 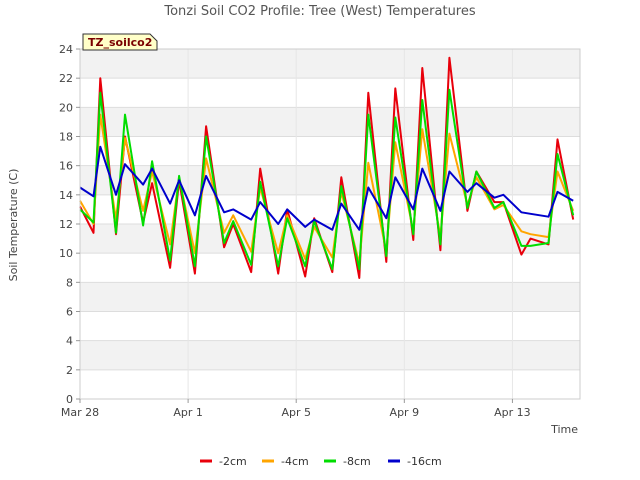 I want to click on legend-label: -2cm, so click(x=233, y=461).